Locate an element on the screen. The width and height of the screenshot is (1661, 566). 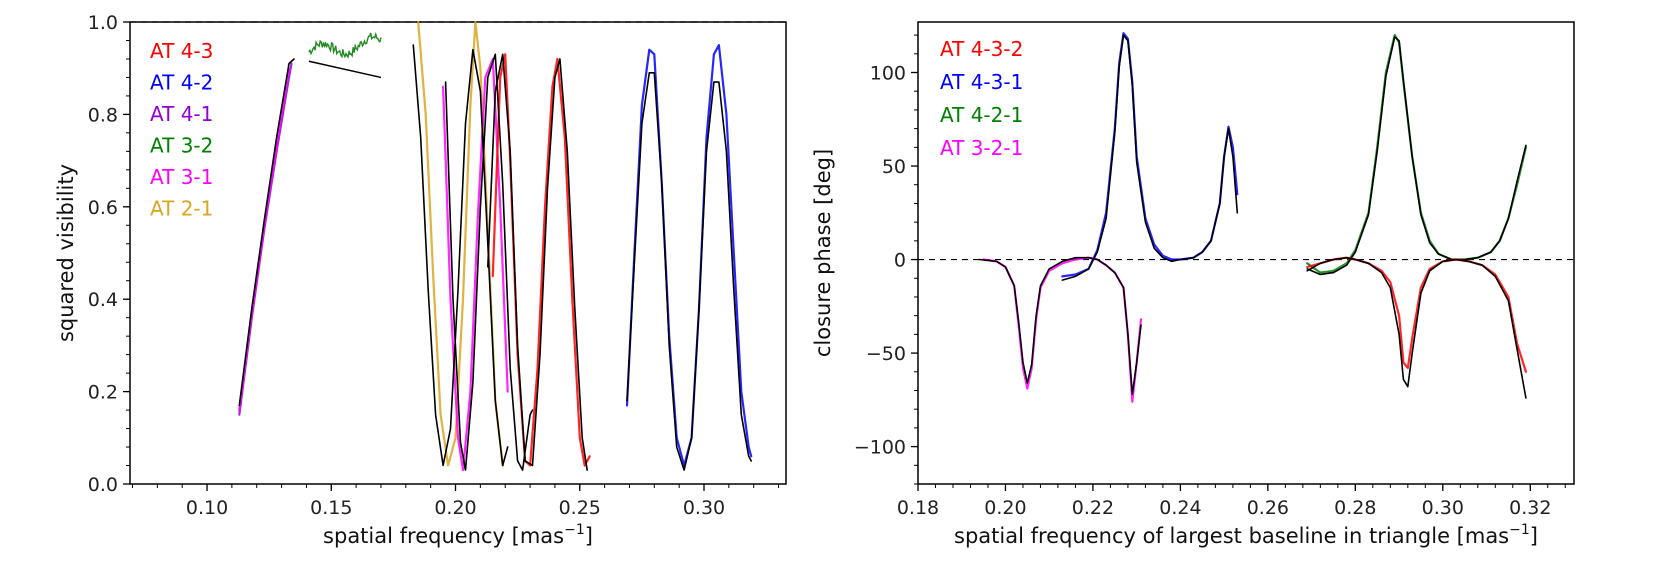
right-legend-entry: AT 3-2-1 is located at coordinates (981, 148).